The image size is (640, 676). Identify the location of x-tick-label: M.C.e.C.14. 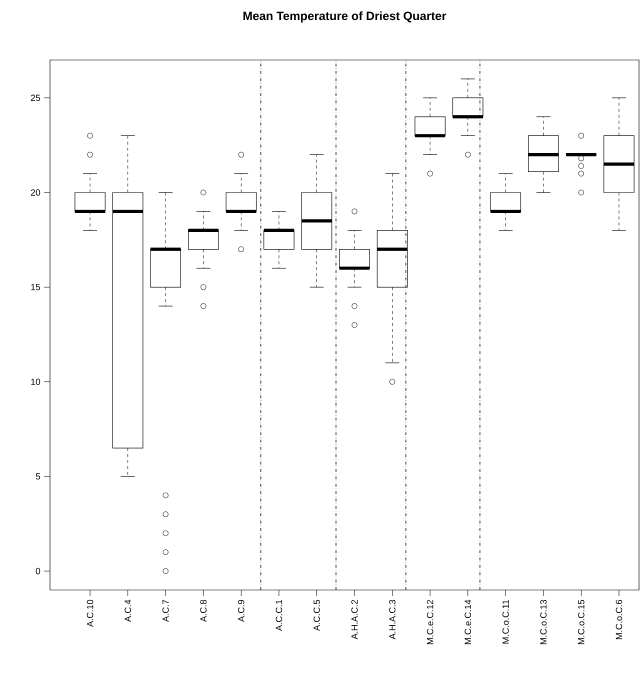
(468, 622).